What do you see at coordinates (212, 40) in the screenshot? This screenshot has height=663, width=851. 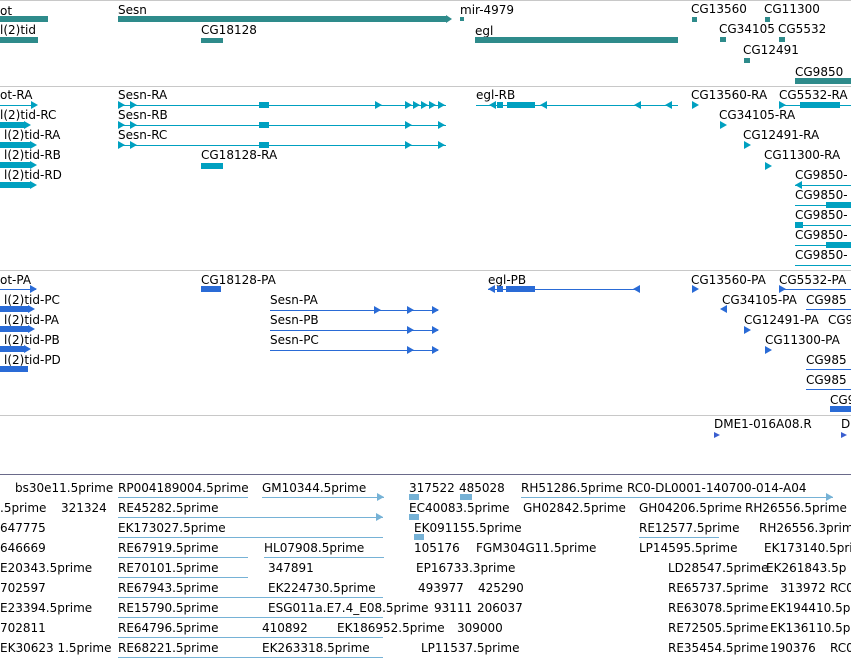 I see `gene-feature-cg18128` at bounding box center [212, 40].